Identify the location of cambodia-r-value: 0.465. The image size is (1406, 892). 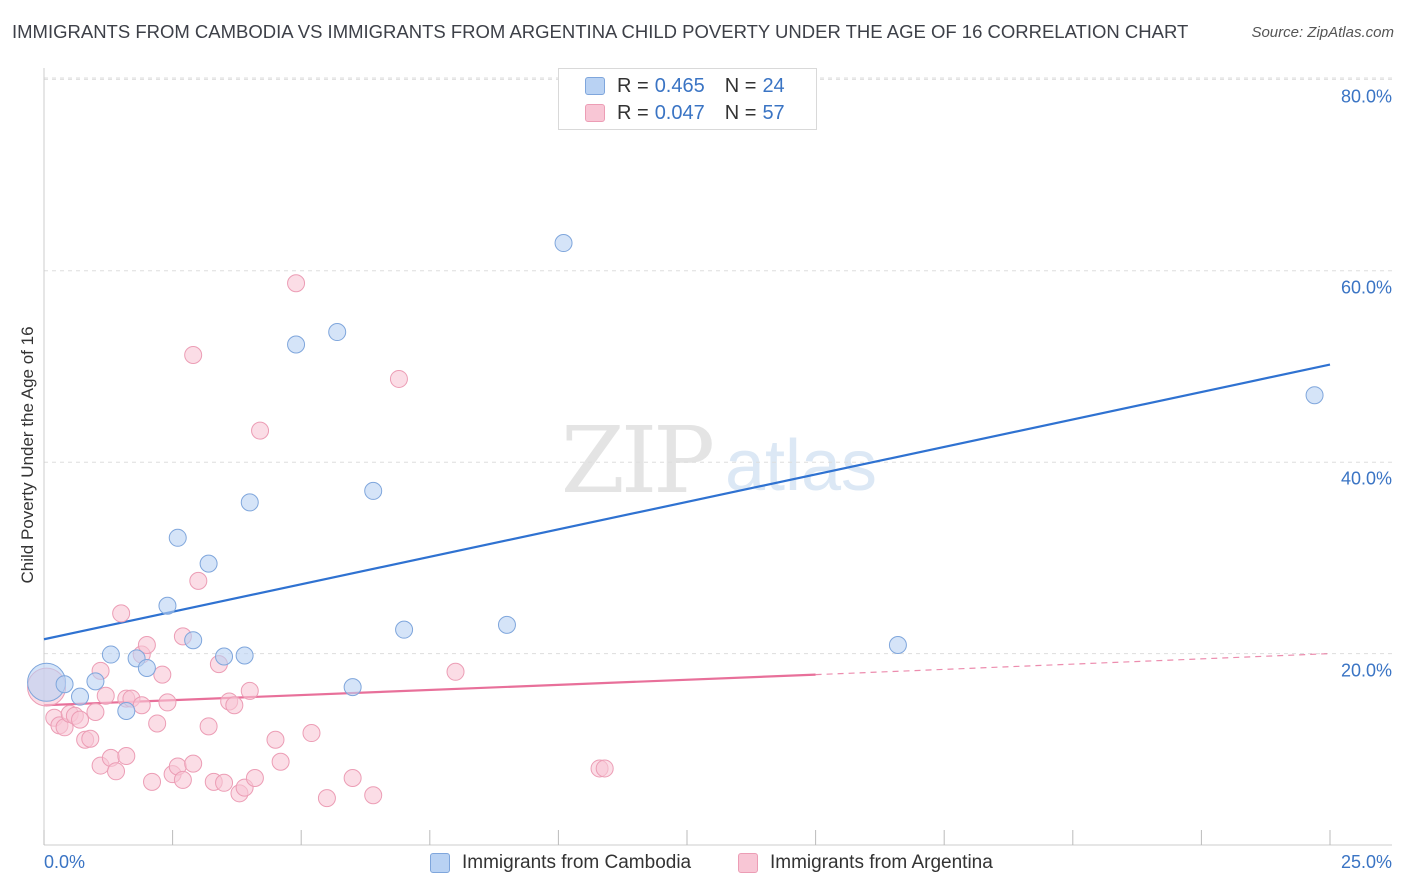
(679, 85).